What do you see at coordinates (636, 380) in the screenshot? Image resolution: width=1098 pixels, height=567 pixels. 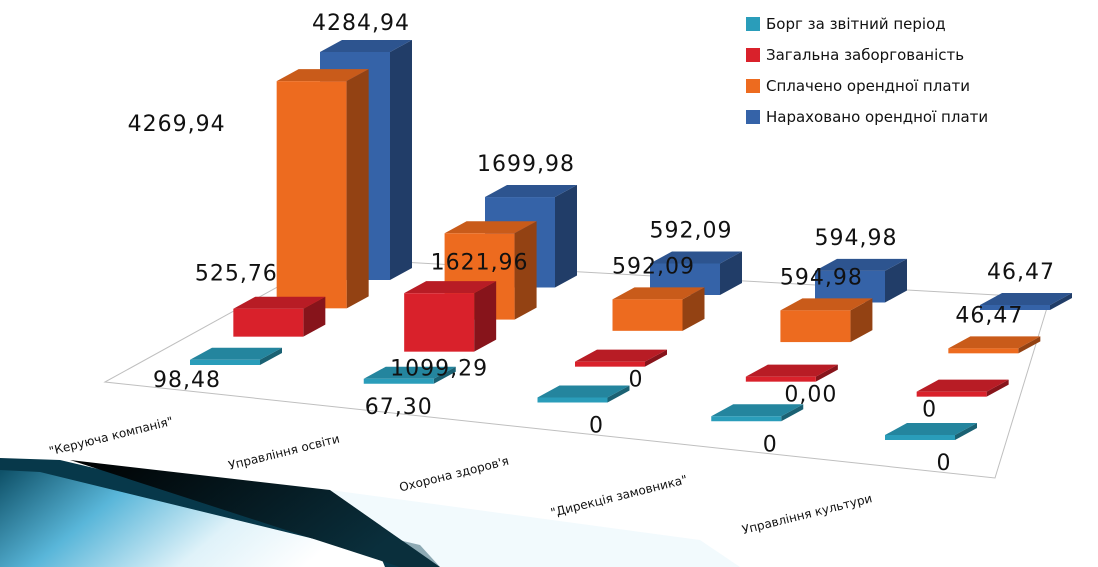 I see `data-label-загальна-заборгованість-3: 0` at bounding box center [636, 380].